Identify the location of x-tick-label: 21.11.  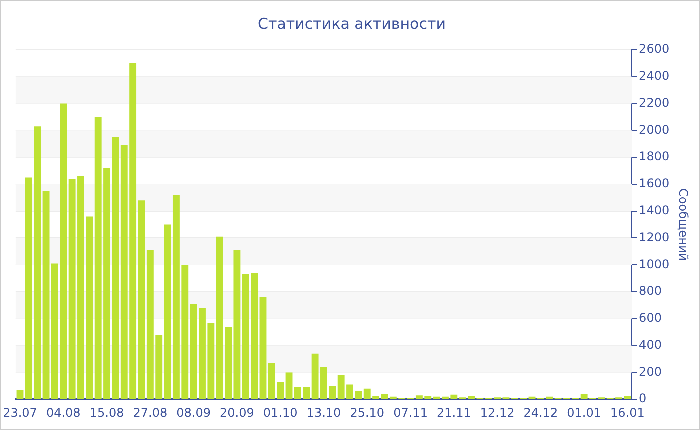
(454, 413).